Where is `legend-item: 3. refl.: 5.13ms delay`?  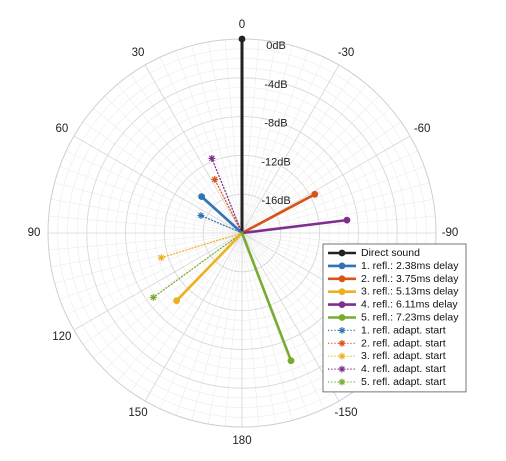
legend-item: 3. refl.: 5.13ms delay is located at coordinates (393, 292).